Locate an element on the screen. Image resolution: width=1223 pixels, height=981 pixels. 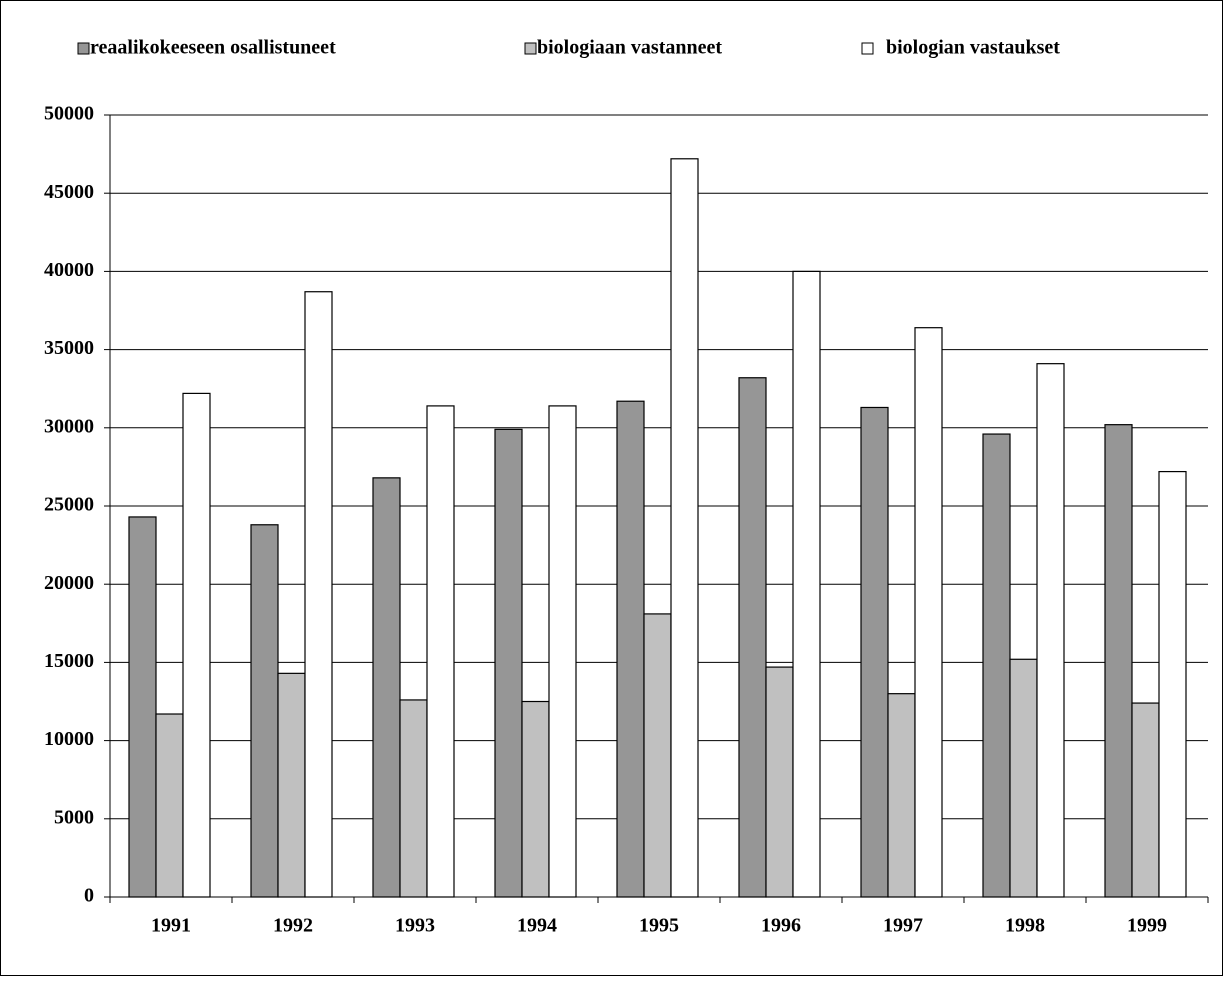
y-tick-label: 0 is located at coordinates (89, 896).